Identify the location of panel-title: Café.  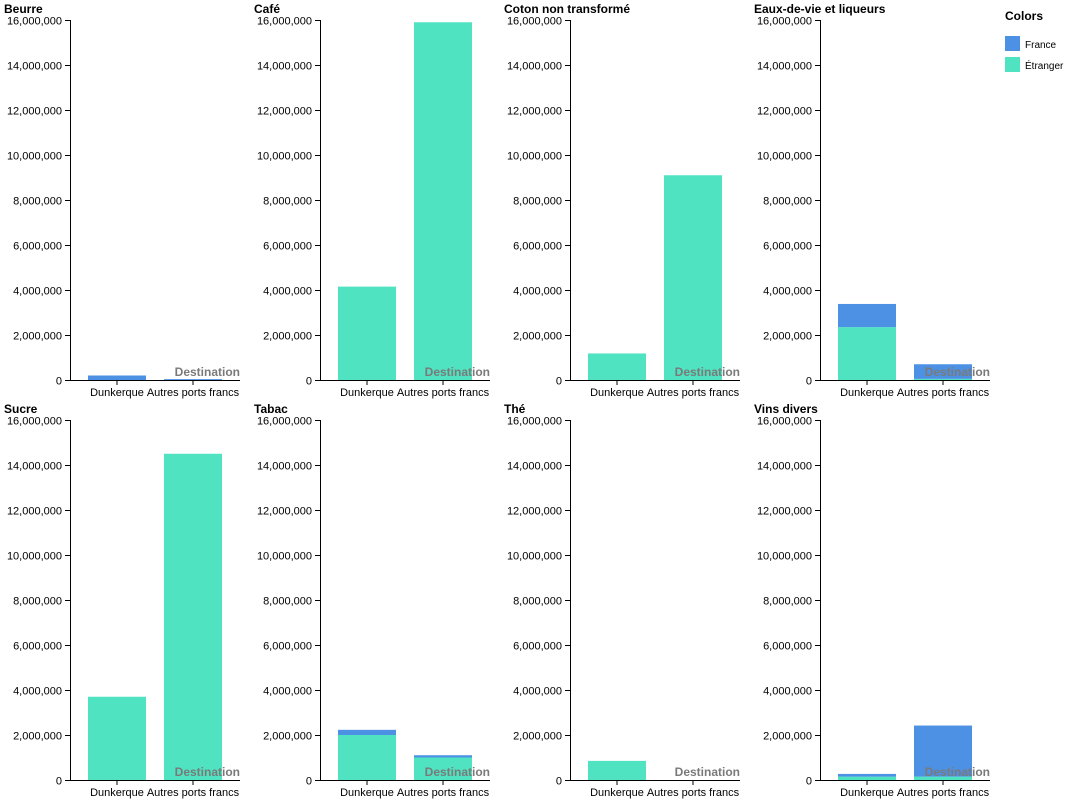
(267, 9).